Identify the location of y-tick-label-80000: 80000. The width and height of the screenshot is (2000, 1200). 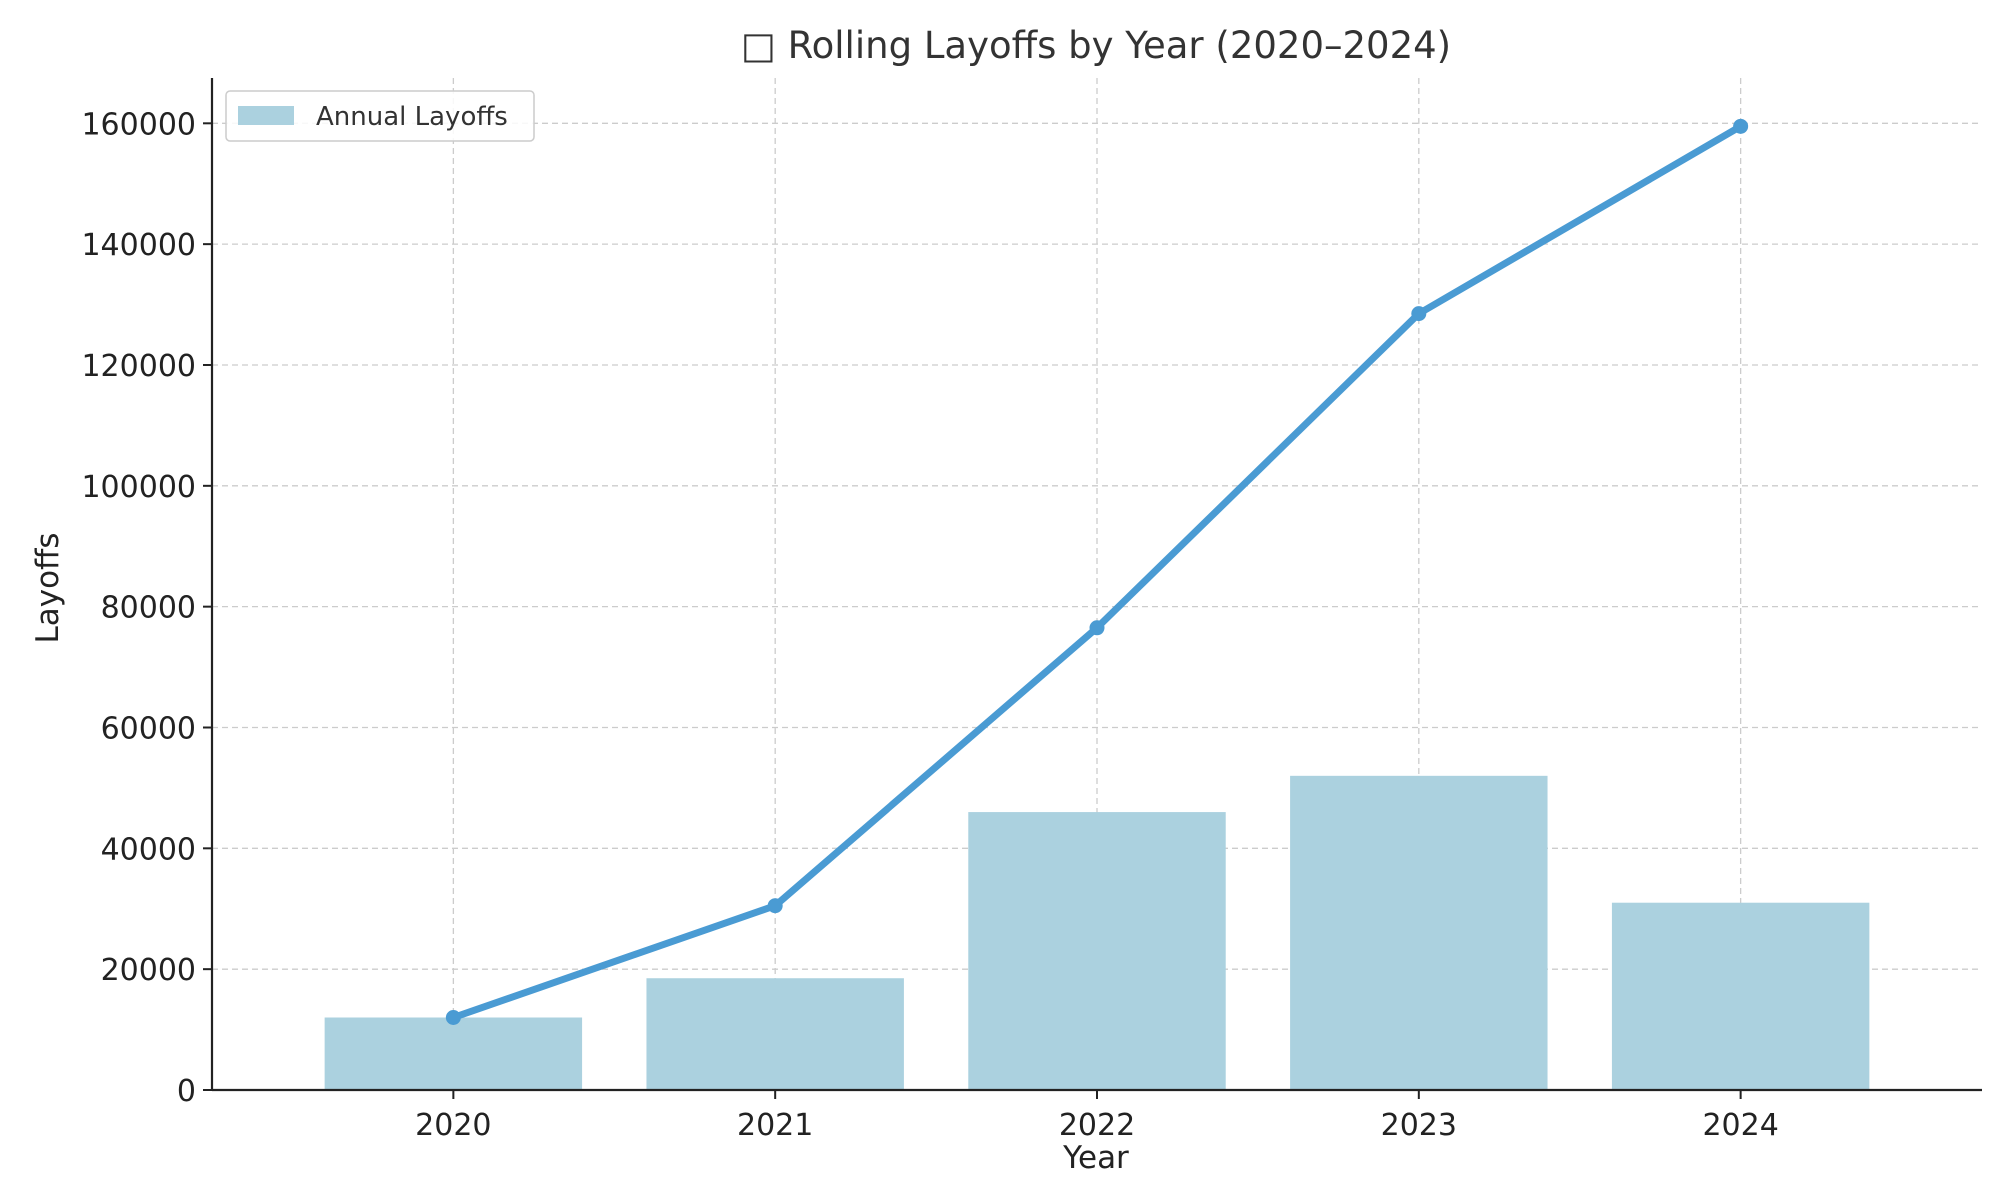
(148, 608).